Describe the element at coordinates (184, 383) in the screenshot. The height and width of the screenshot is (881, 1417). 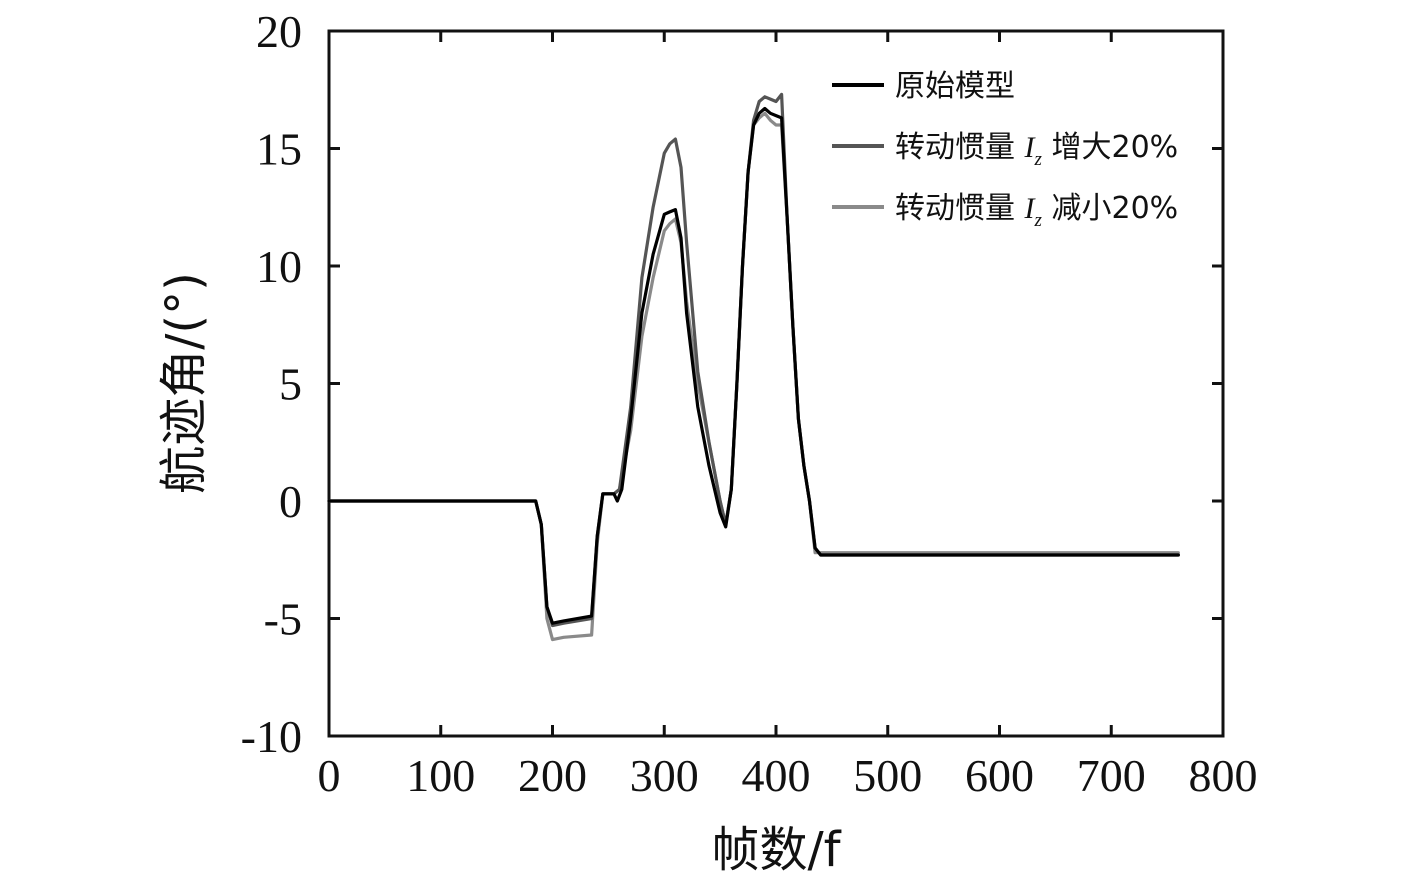
I see `y-axis-title: 航迹角/(°)` at that location.